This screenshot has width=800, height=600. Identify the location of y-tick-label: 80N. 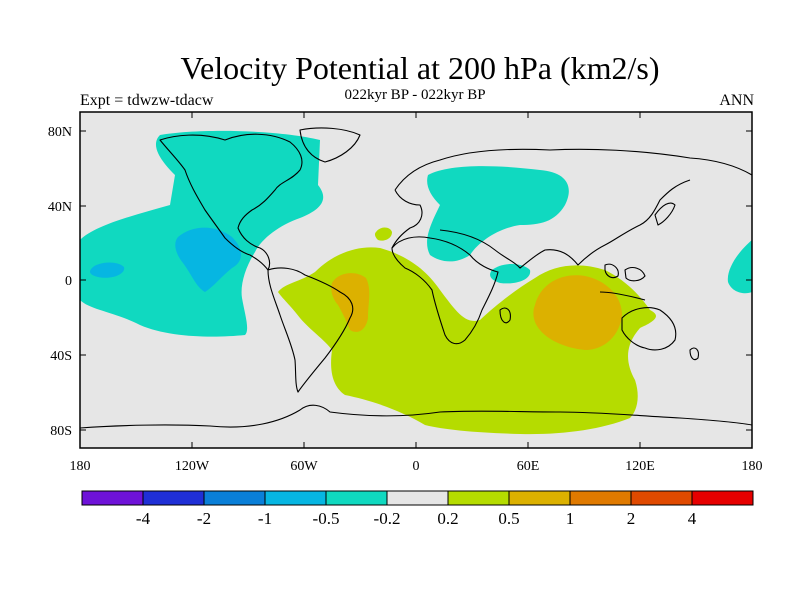
(60, 132).